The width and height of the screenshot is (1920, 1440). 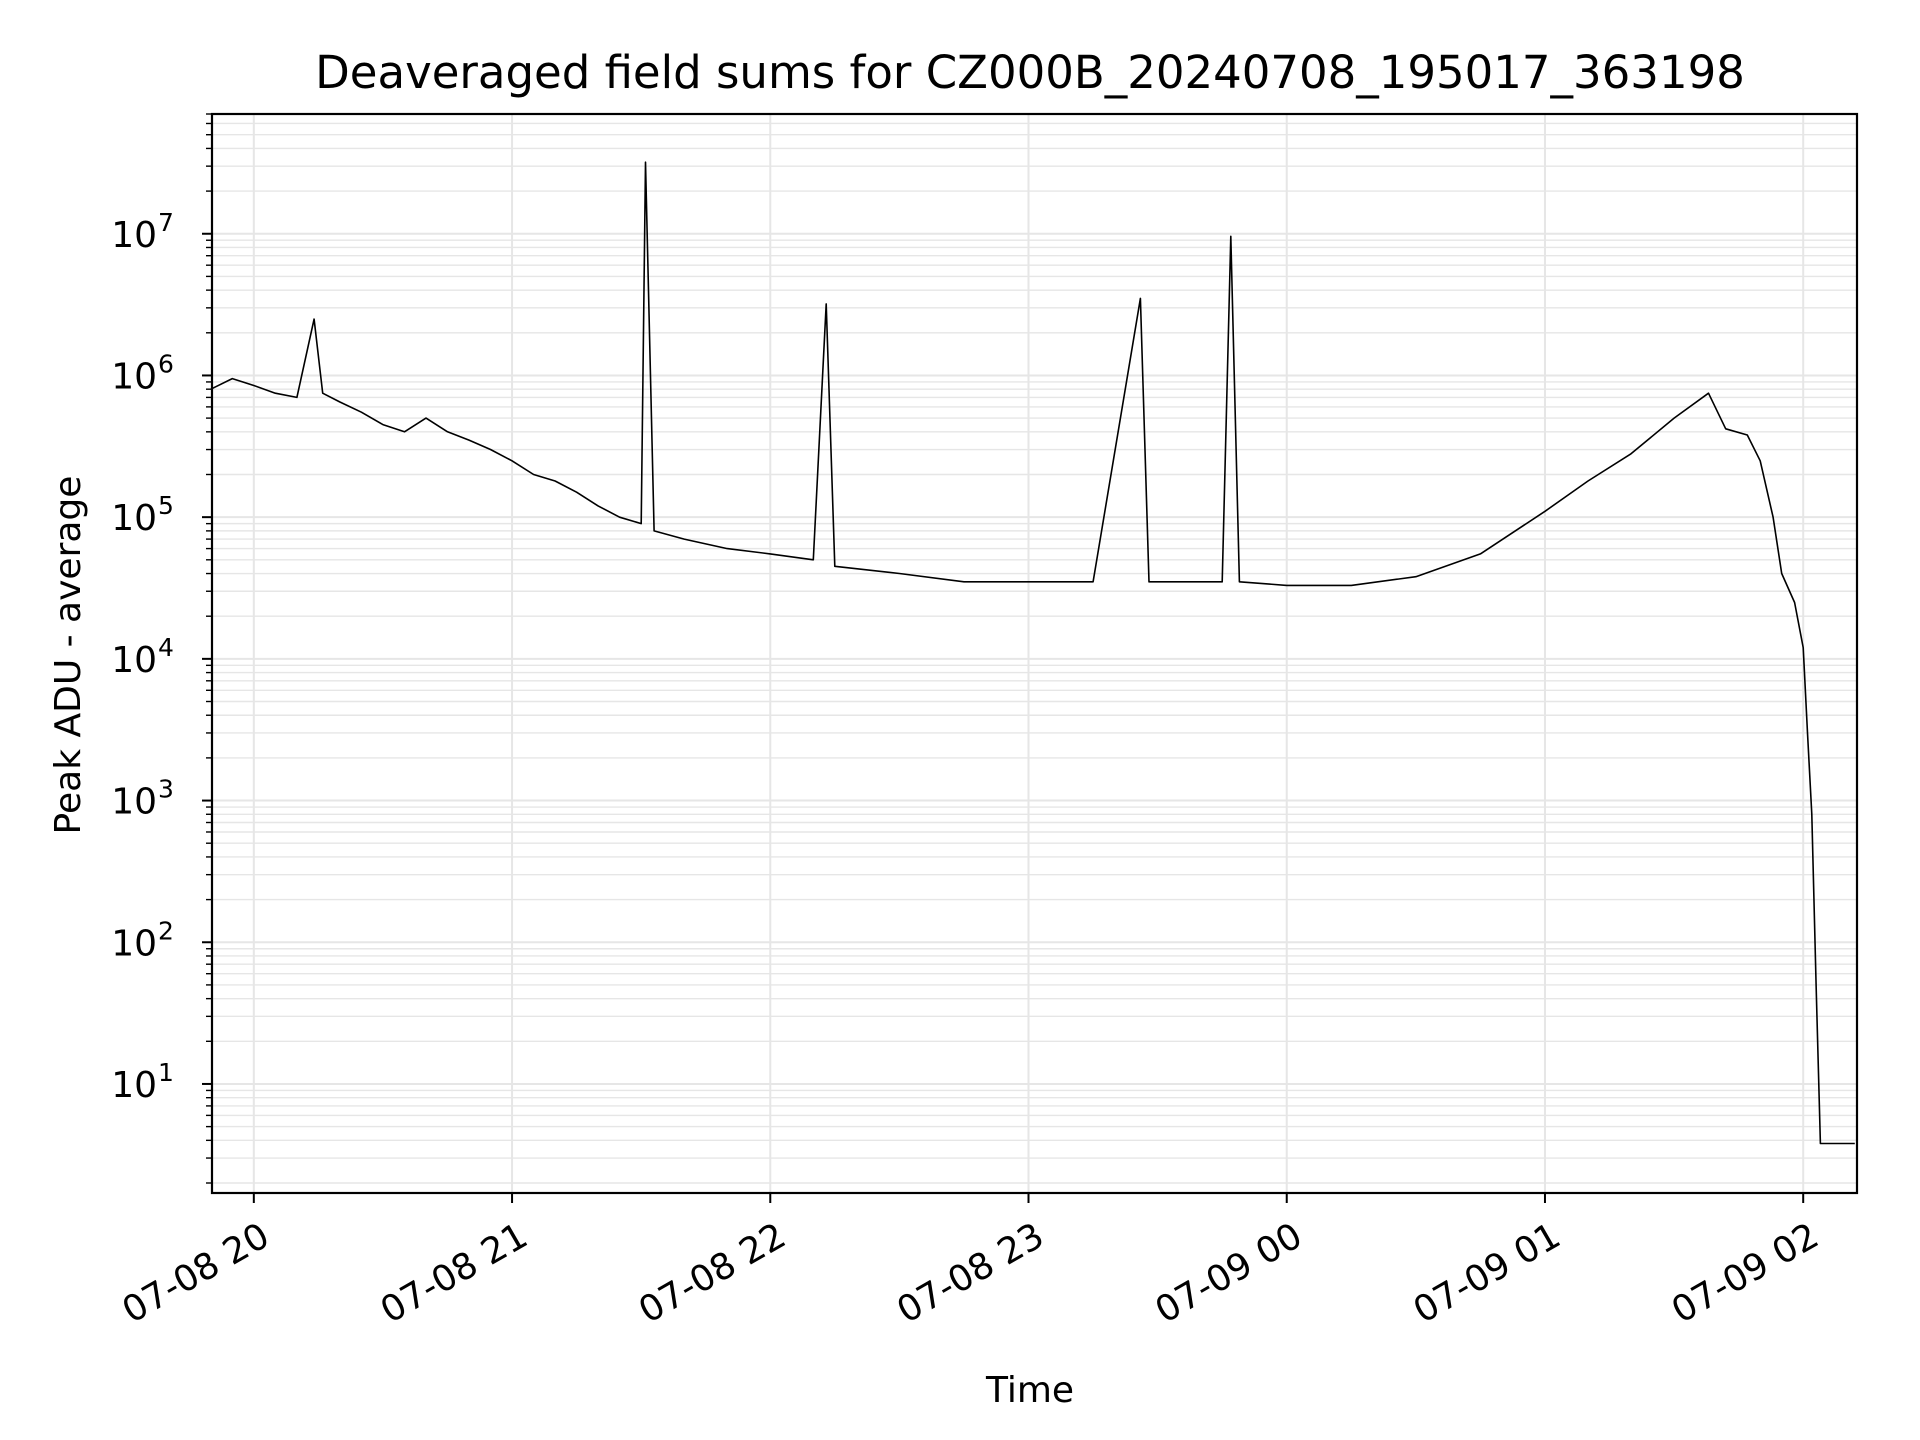 What do you see at coordinates (166, 930) in the screenshot?
I see `y-tick-exponent: 2` at bounding box center [166, 930].